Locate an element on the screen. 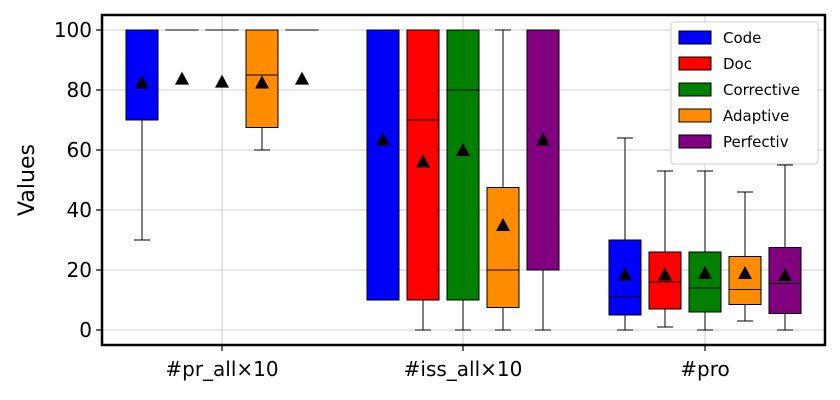 The height and width of the screenshot is (400, 840). legend-swatch-code is located at coordinates (695, 37).